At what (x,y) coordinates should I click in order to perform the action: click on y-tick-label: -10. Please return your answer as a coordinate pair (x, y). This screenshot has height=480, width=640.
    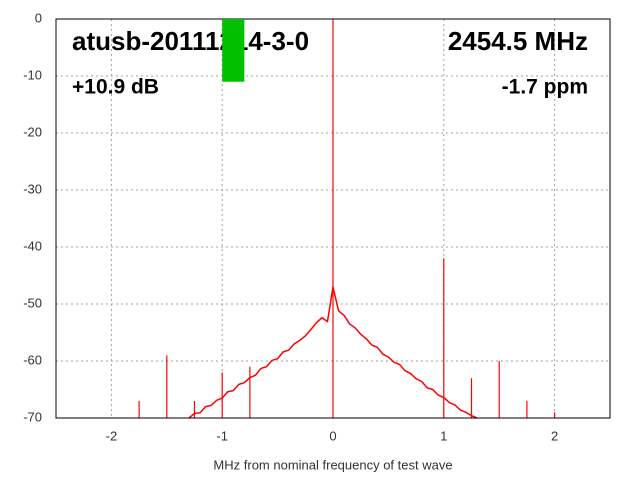
    Looking at the image, I should click on (32, 74).